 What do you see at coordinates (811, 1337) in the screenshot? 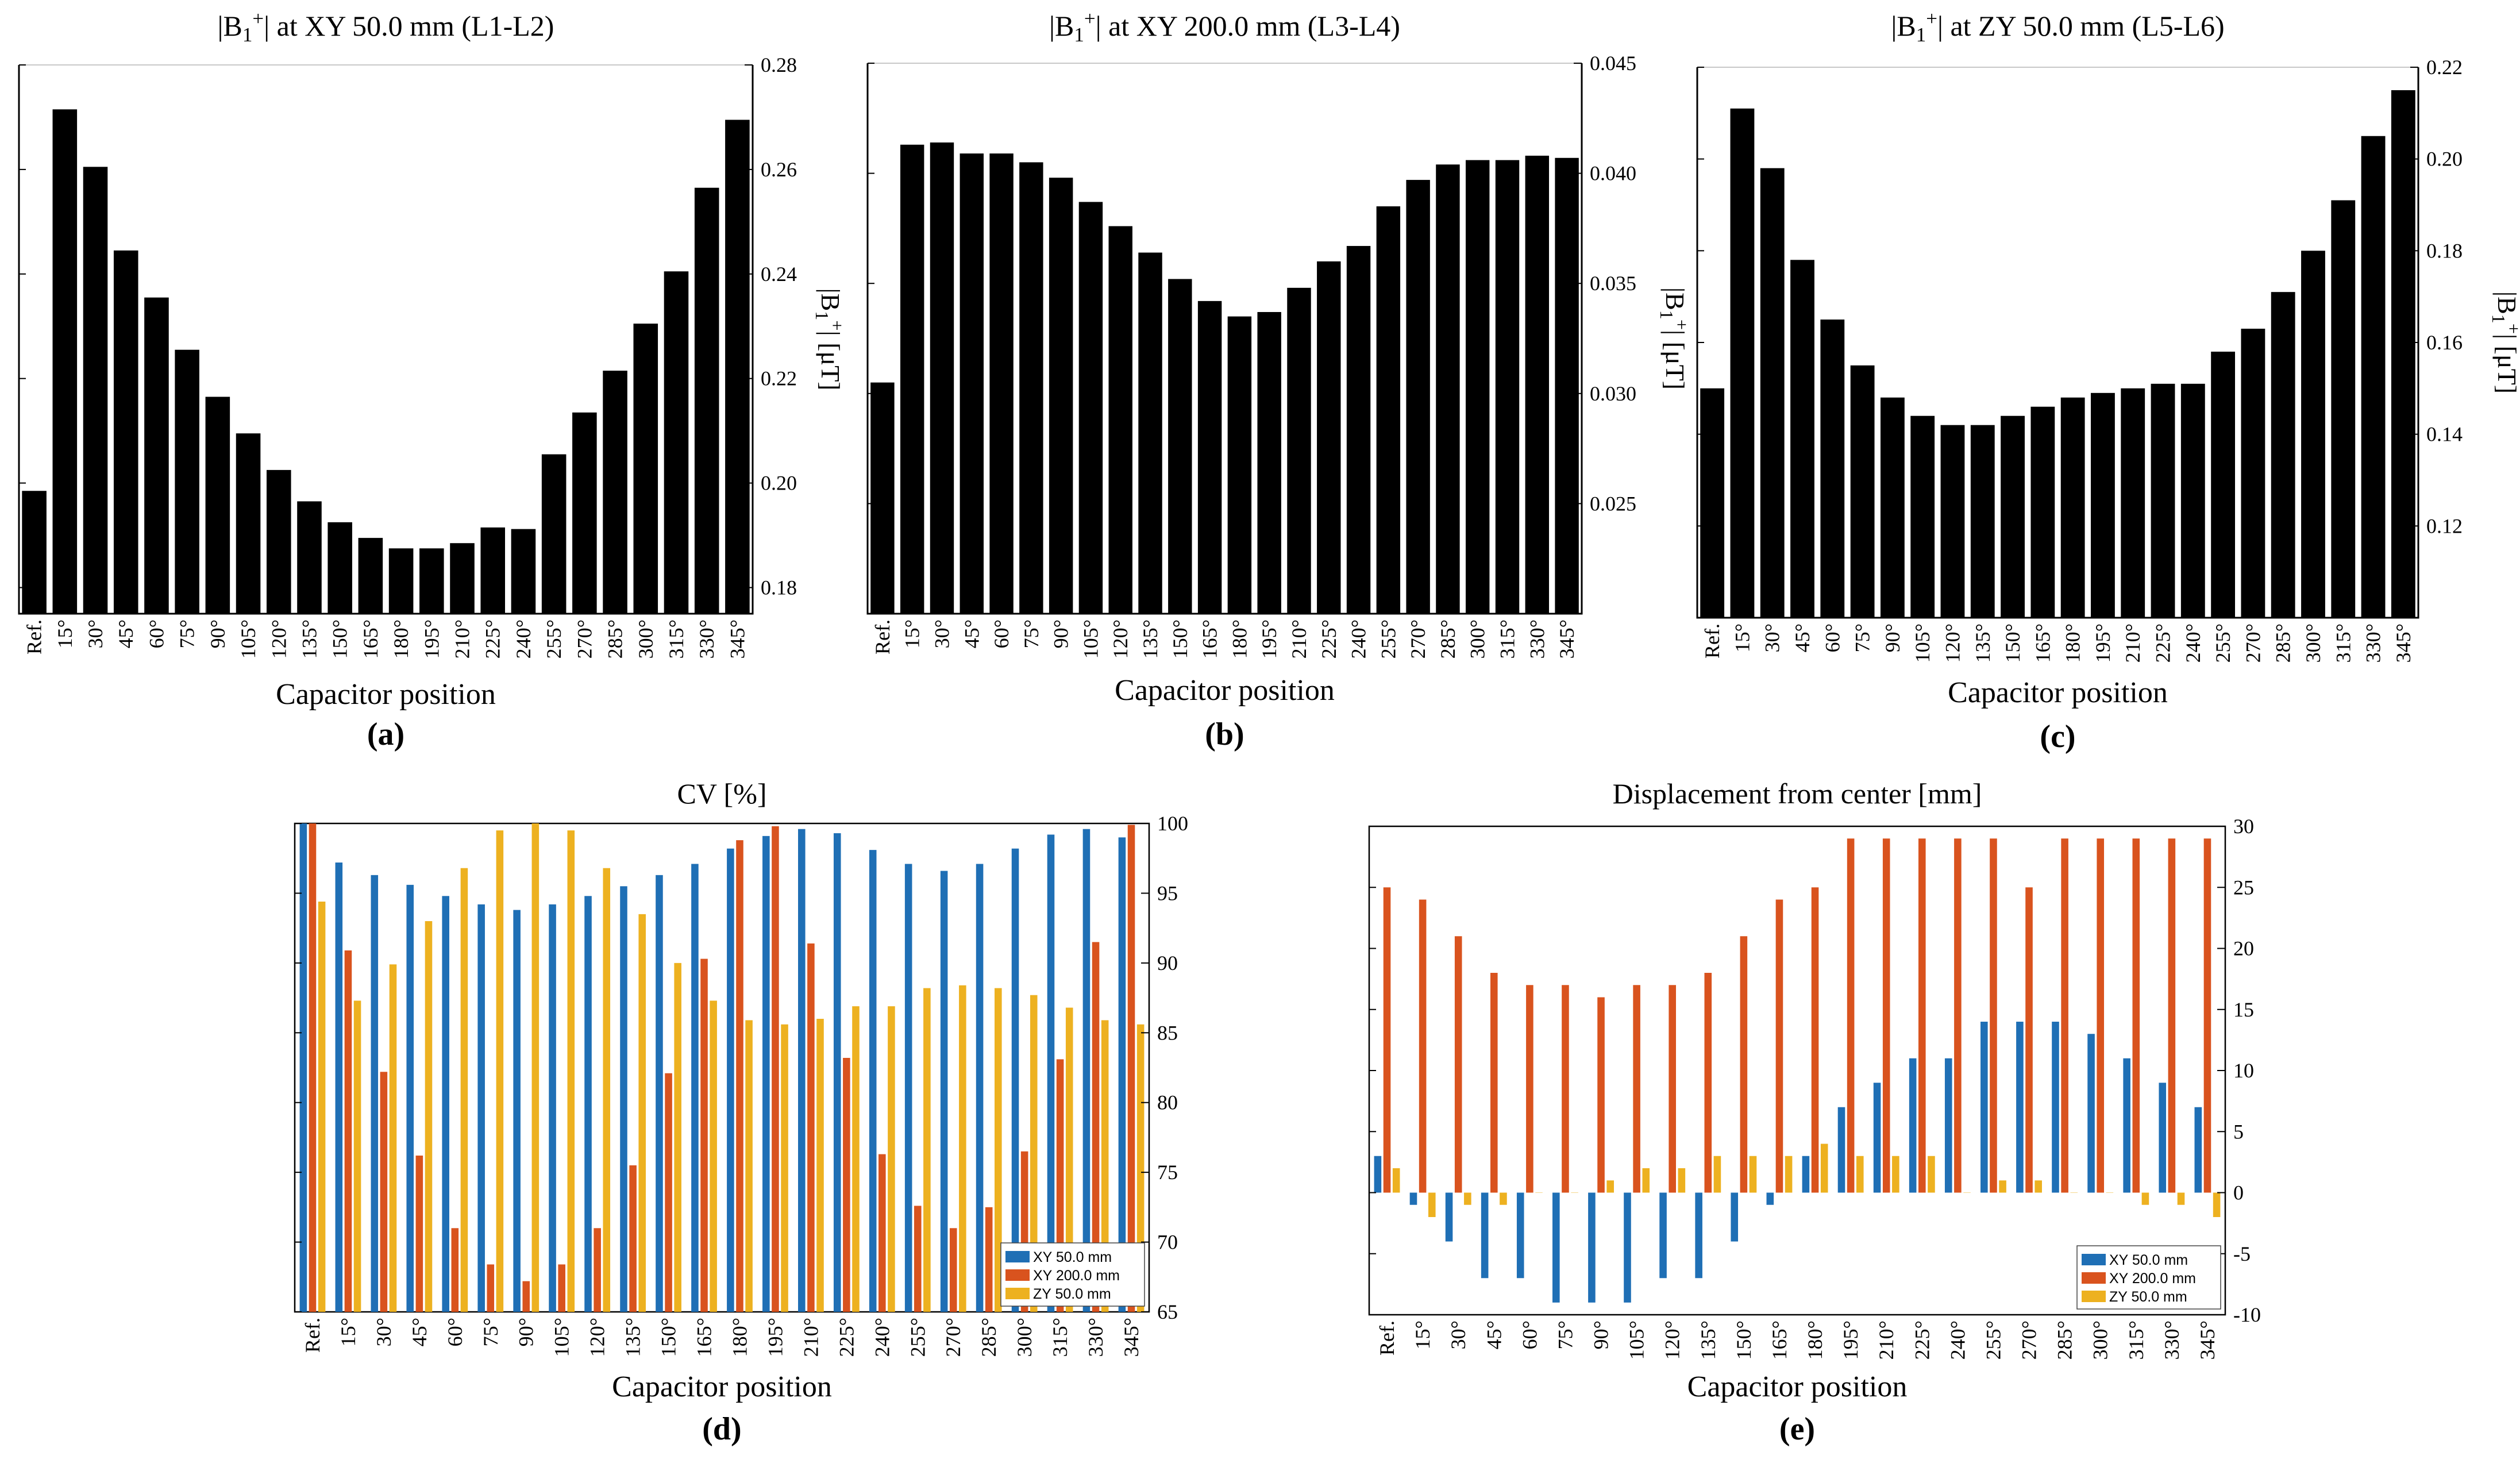
I see `x-tick-label: 210°` at bounding box center [811, 1337].